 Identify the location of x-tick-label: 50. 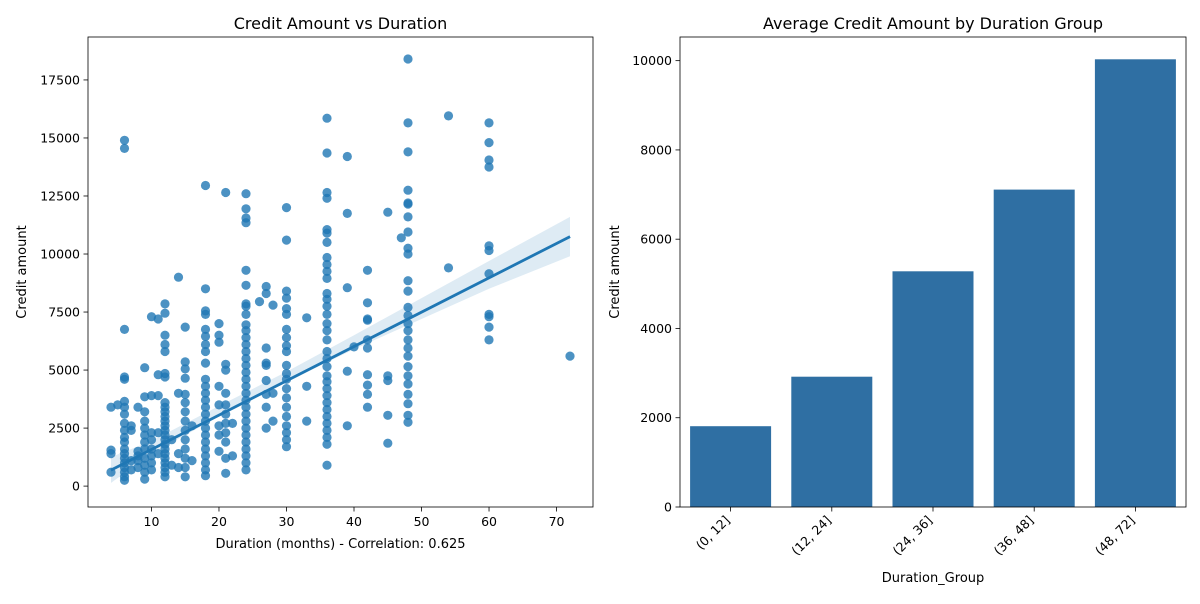
(422, 521).